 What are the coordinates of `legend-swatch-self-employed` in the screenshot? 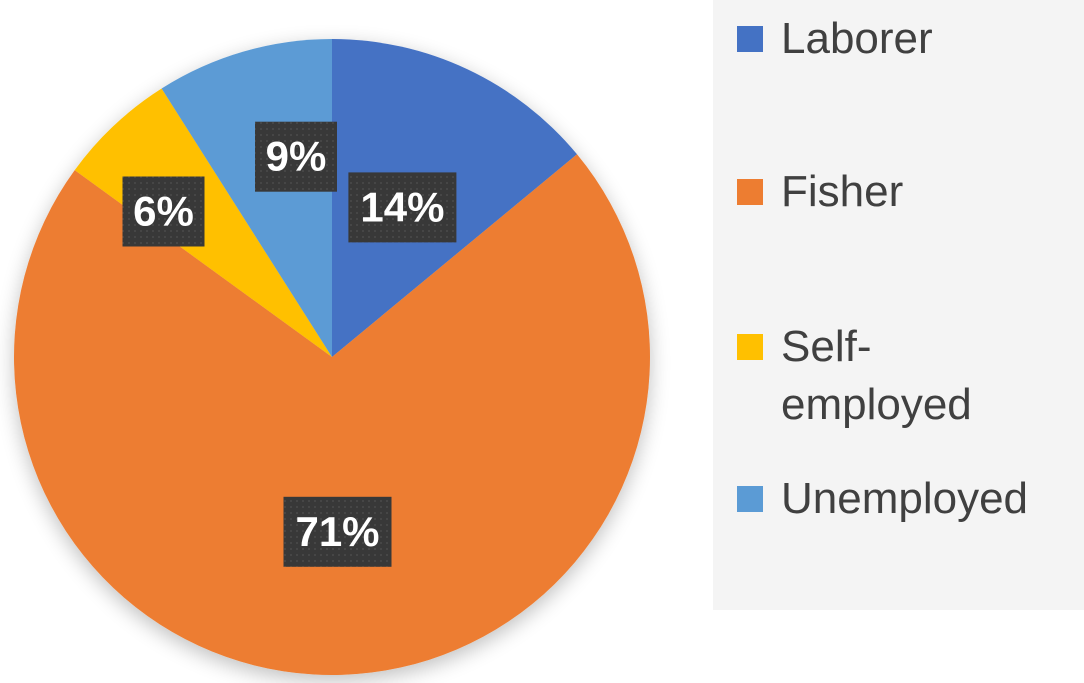 It's located at (750, 347).